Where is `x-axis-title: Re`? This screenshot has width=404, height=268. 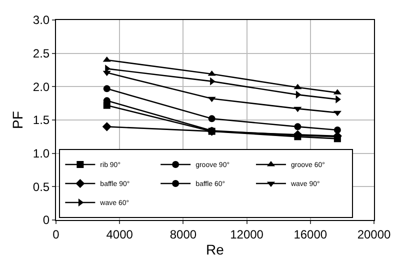 x-axis-title: Re is located at coordinates (215, 250).